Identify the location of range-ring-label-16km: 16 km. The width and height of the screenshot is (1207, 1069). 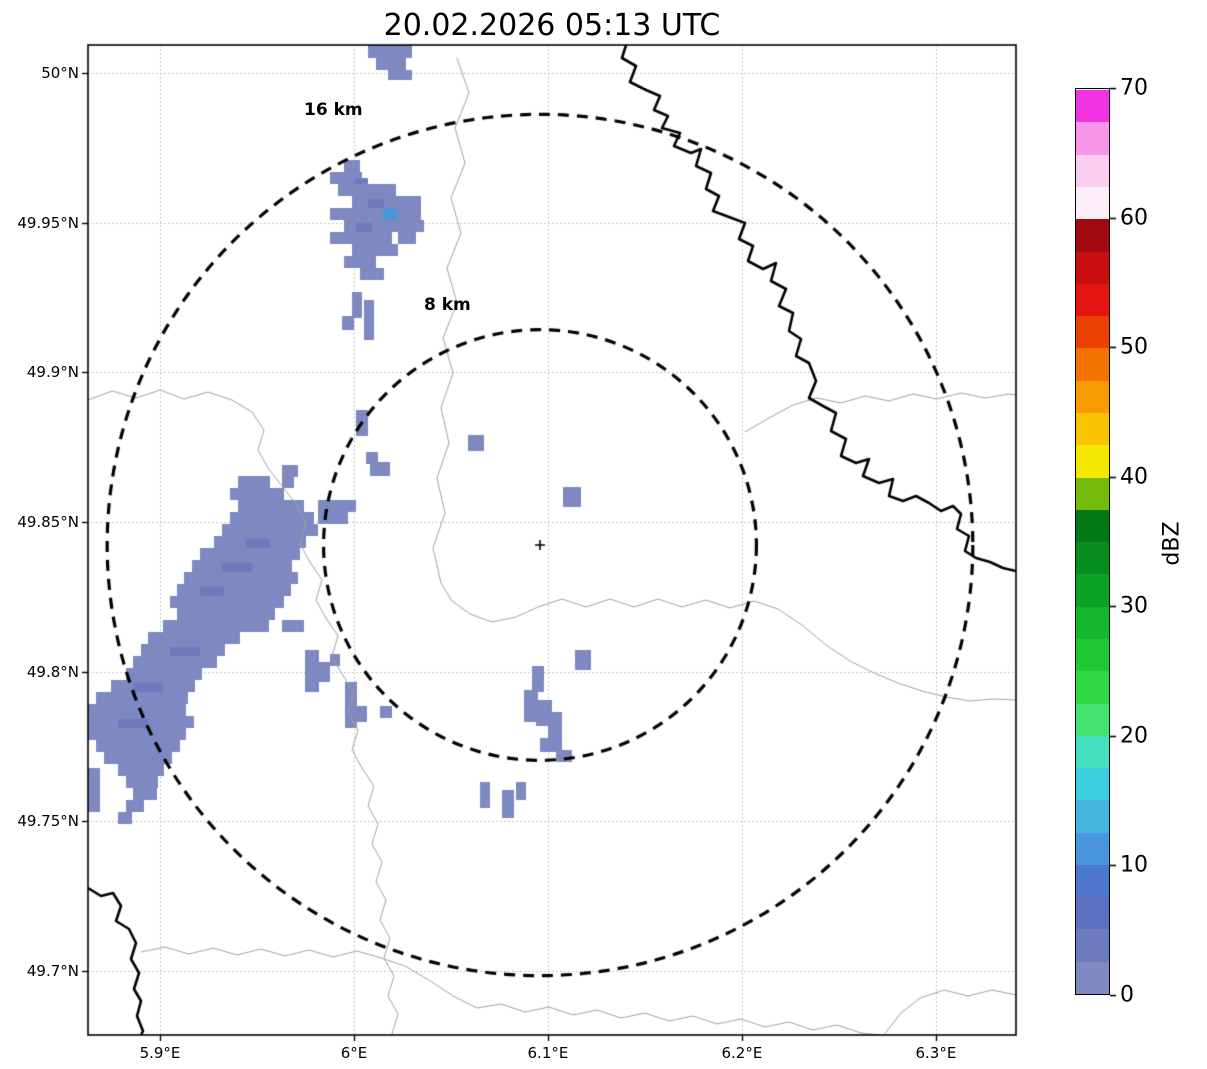
(333, 110).